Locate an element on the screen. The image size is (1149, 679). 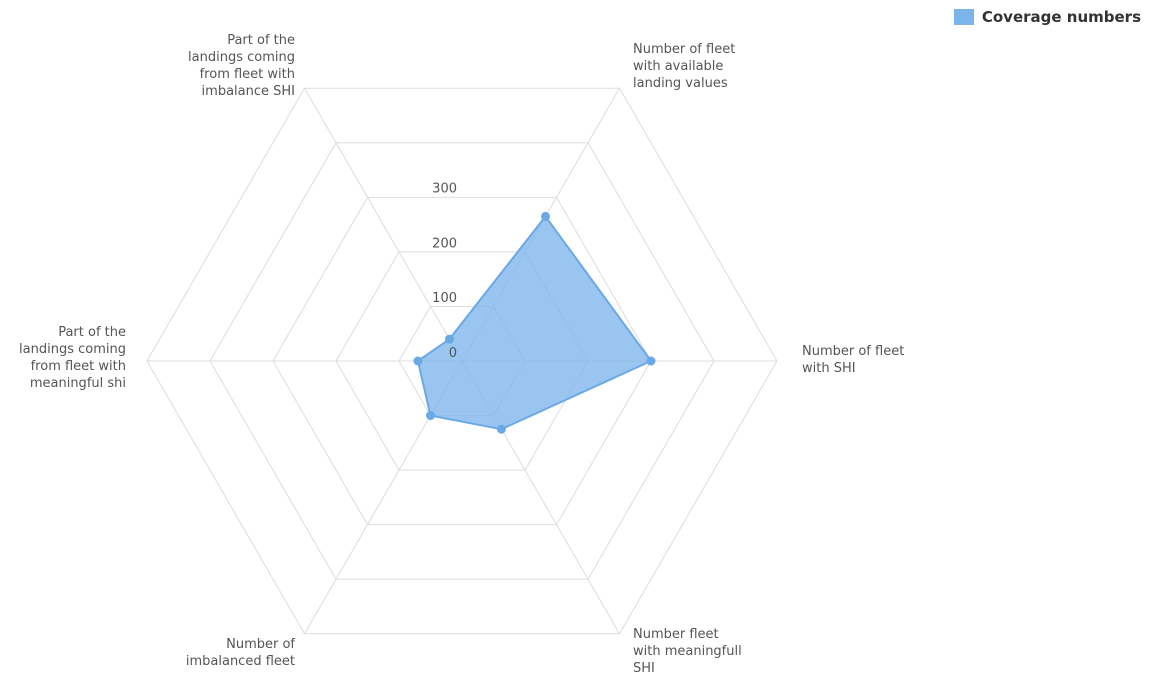
tick-label: 0 is located at coordinates (453, 353).